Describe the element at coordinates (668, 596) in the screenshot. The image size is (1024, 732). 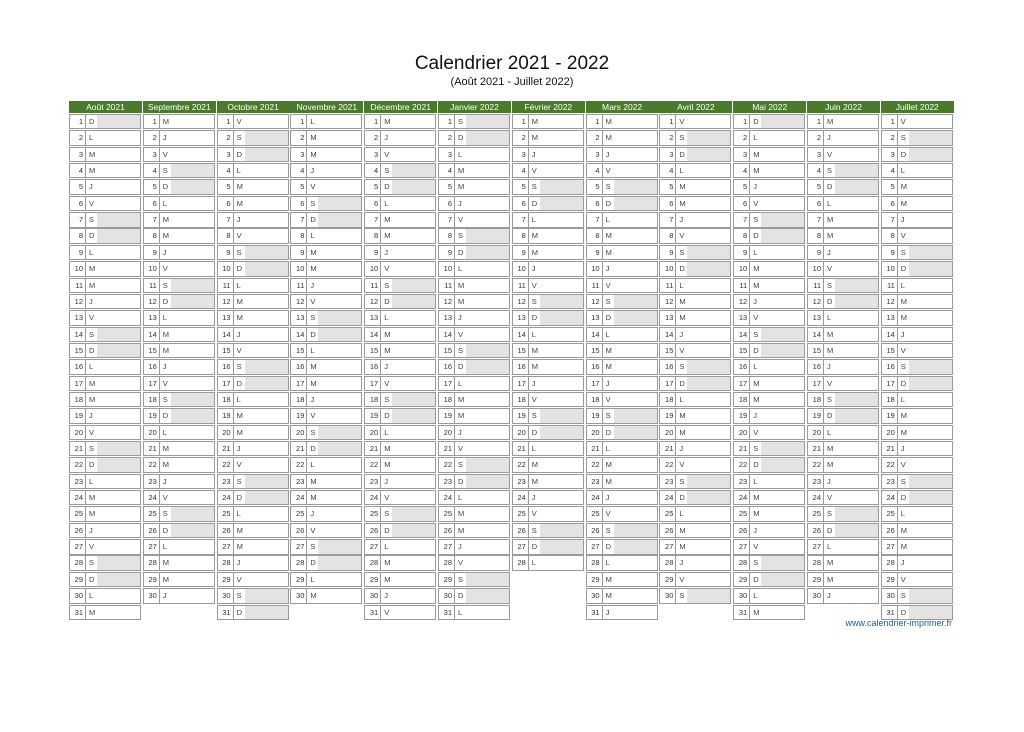
I see `day-number: 30` at that location.